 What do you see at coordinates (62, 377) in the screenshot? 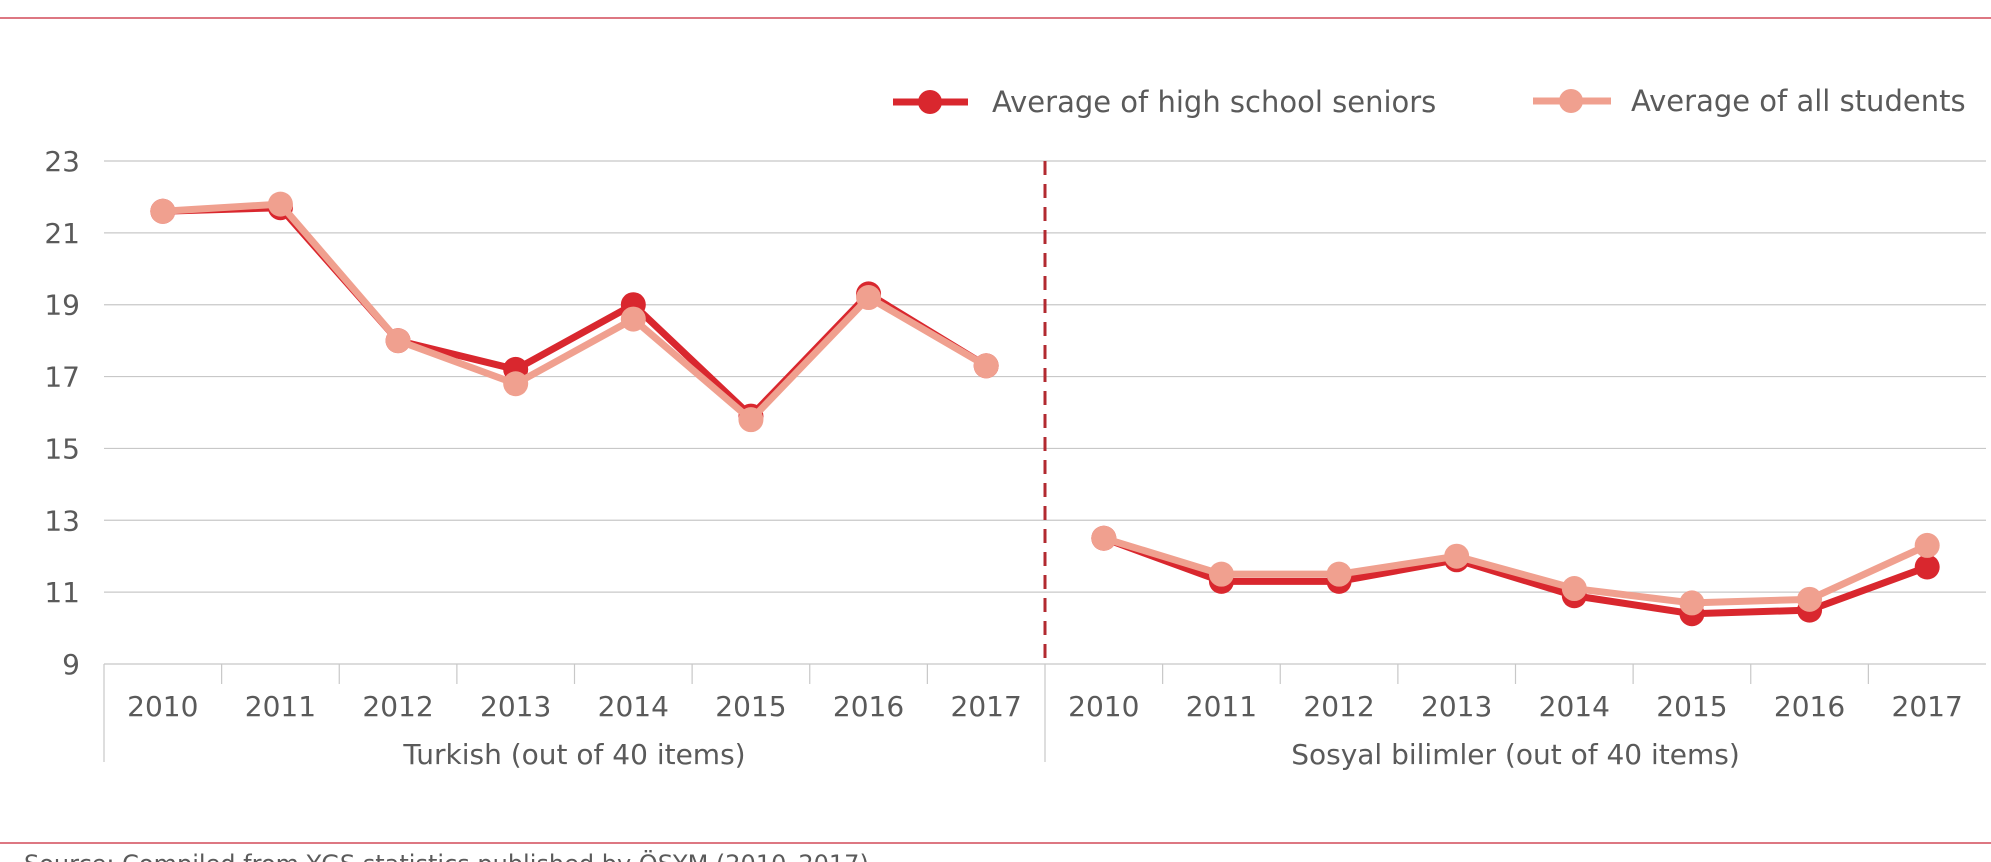
I see `y-tick-label: 17` at bounding box center [62, 377].